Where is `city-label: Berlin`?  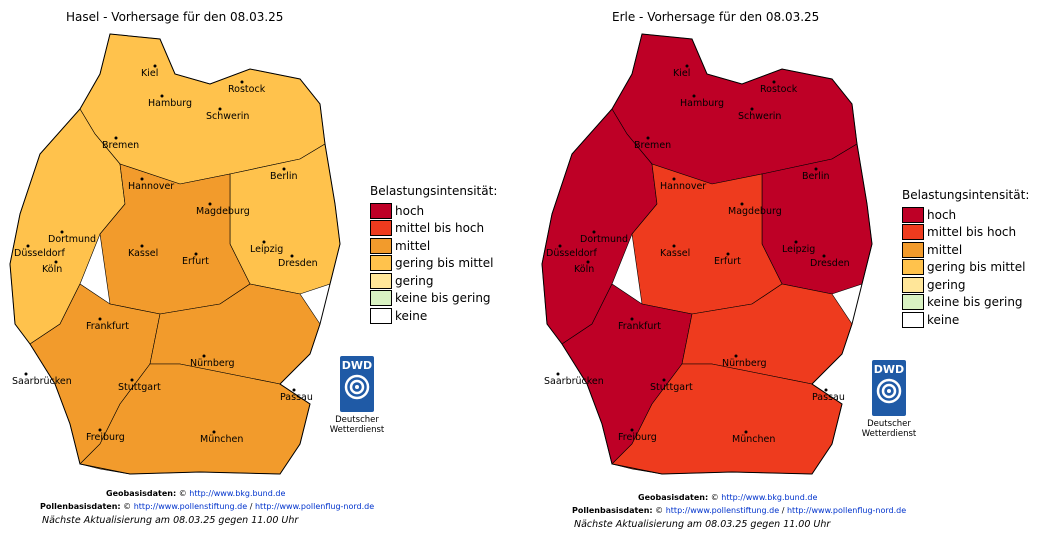 city-label: Berlin is located at coordinates (284, 176).